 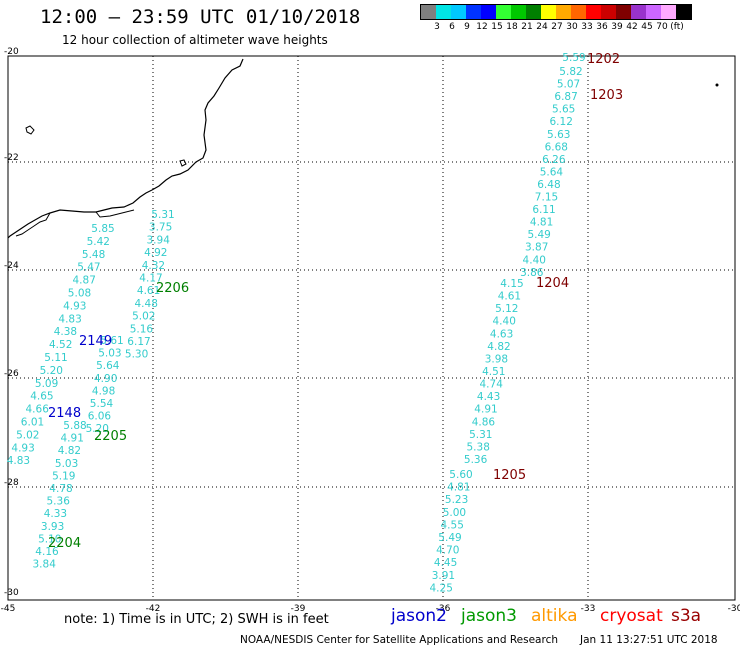 I want to click on satellite-altika: altika, so click(x=554, y=616).